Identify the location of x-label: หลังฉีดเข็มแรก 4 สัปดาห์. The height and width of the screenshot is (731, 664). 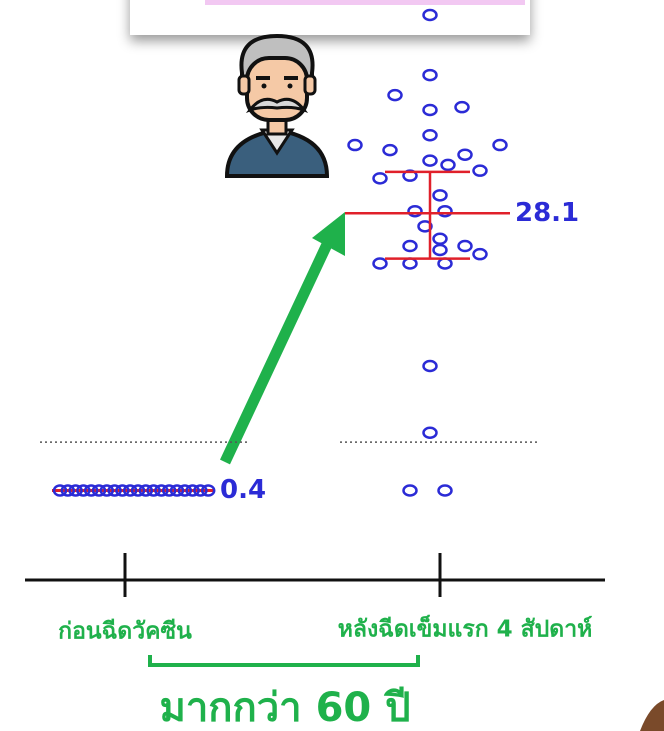
(465, 628).